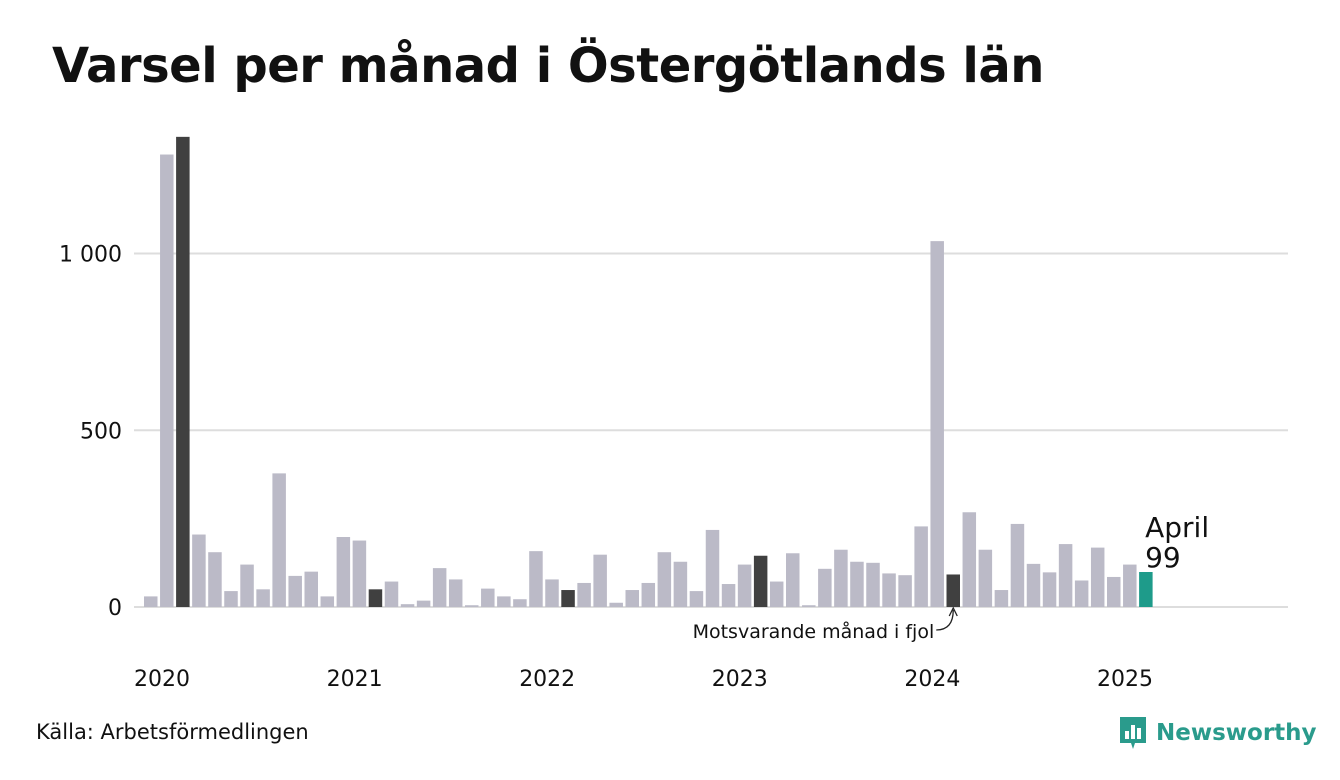 The height and width of the screenshot is (780, 1340). I want to click on bar-2021-08: 2021-08: 78, so click(455, 593).